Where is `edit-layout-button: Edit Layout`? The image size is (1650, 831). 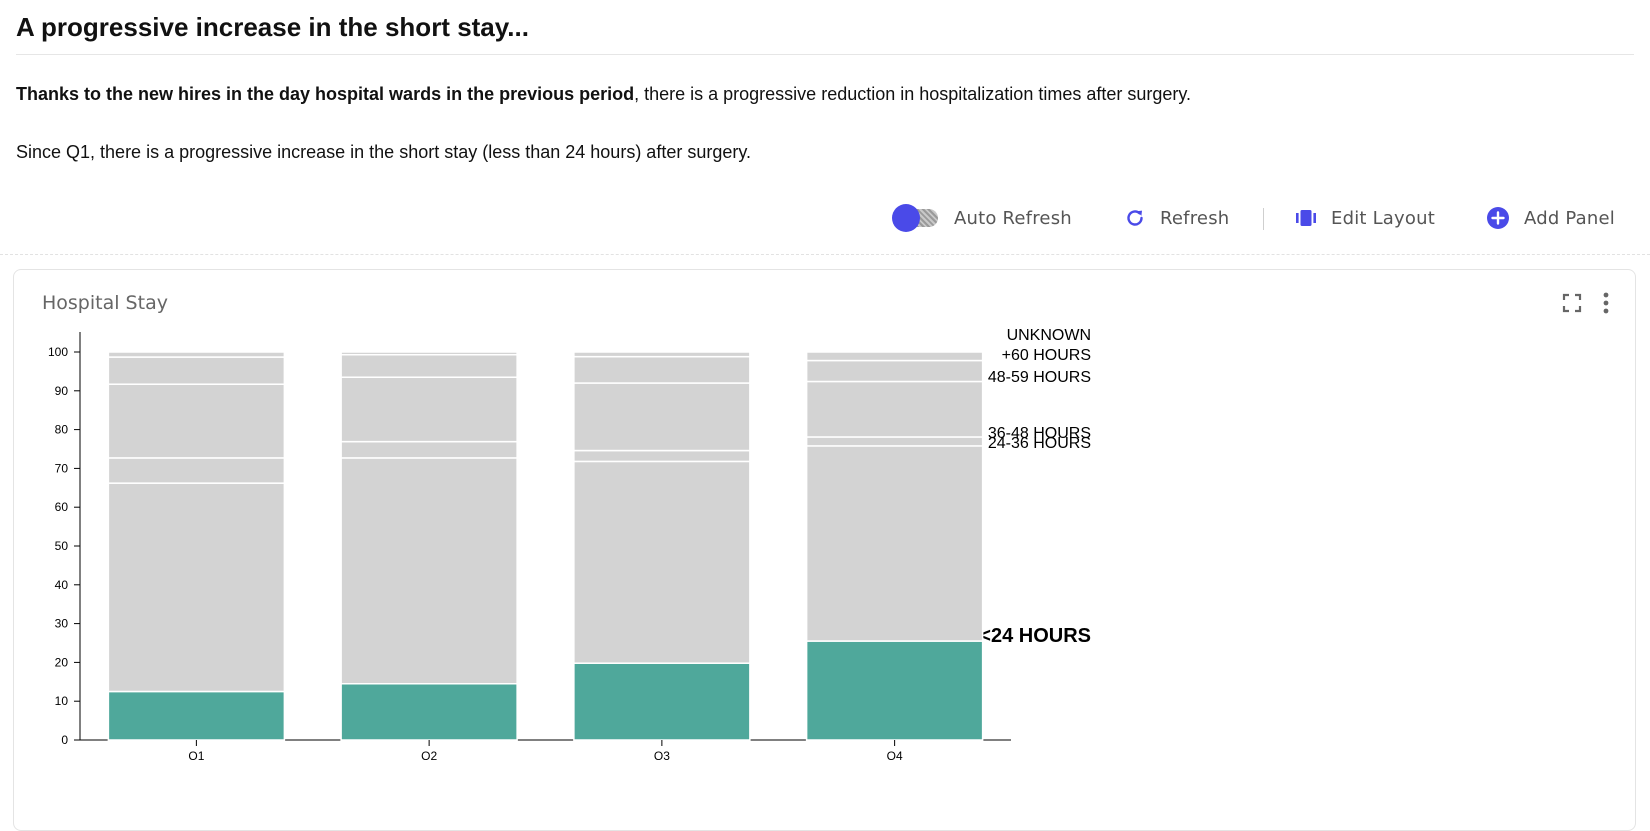
edit-layout-button: Edit Layout is located at coordinates (1365, 218).